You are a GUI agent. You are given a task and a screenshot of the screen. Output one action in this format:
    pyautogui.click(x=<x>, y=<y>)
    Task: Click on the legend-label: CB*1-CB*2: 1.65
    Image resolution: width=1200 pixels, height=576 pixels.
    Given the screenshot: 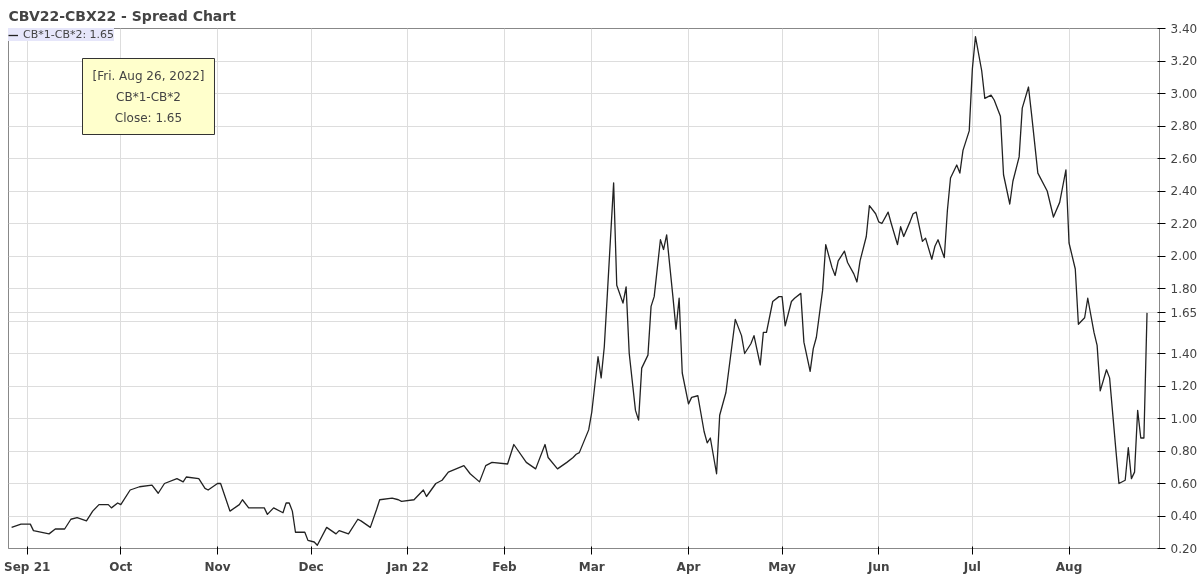 What is the action you would take?
    pyautogui.click(x=69, y=34)
    